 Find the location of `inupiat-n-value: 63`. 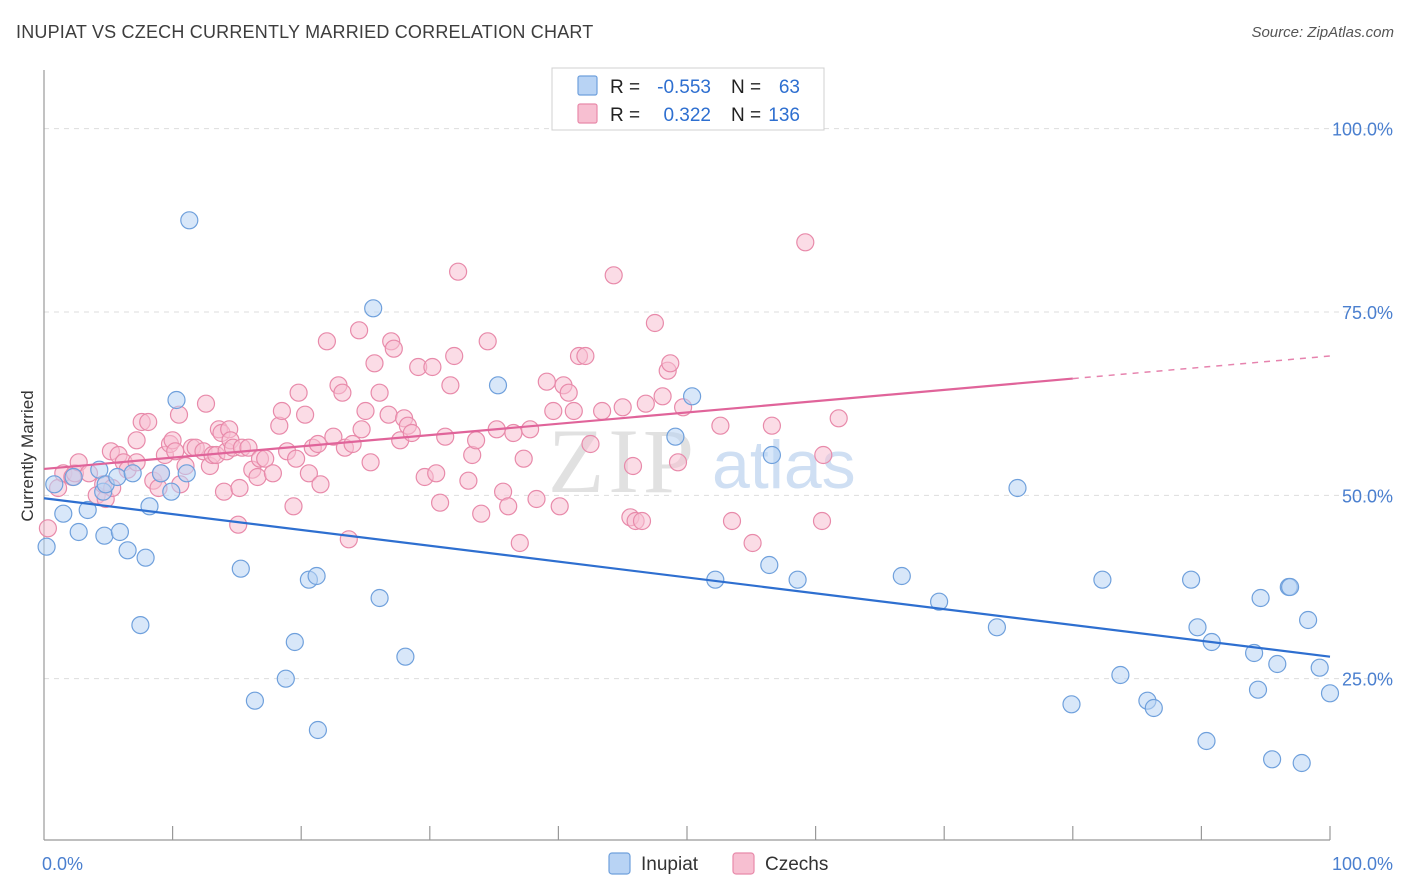

inupiat-n-value: 63 is located at coordinates (789, 87).